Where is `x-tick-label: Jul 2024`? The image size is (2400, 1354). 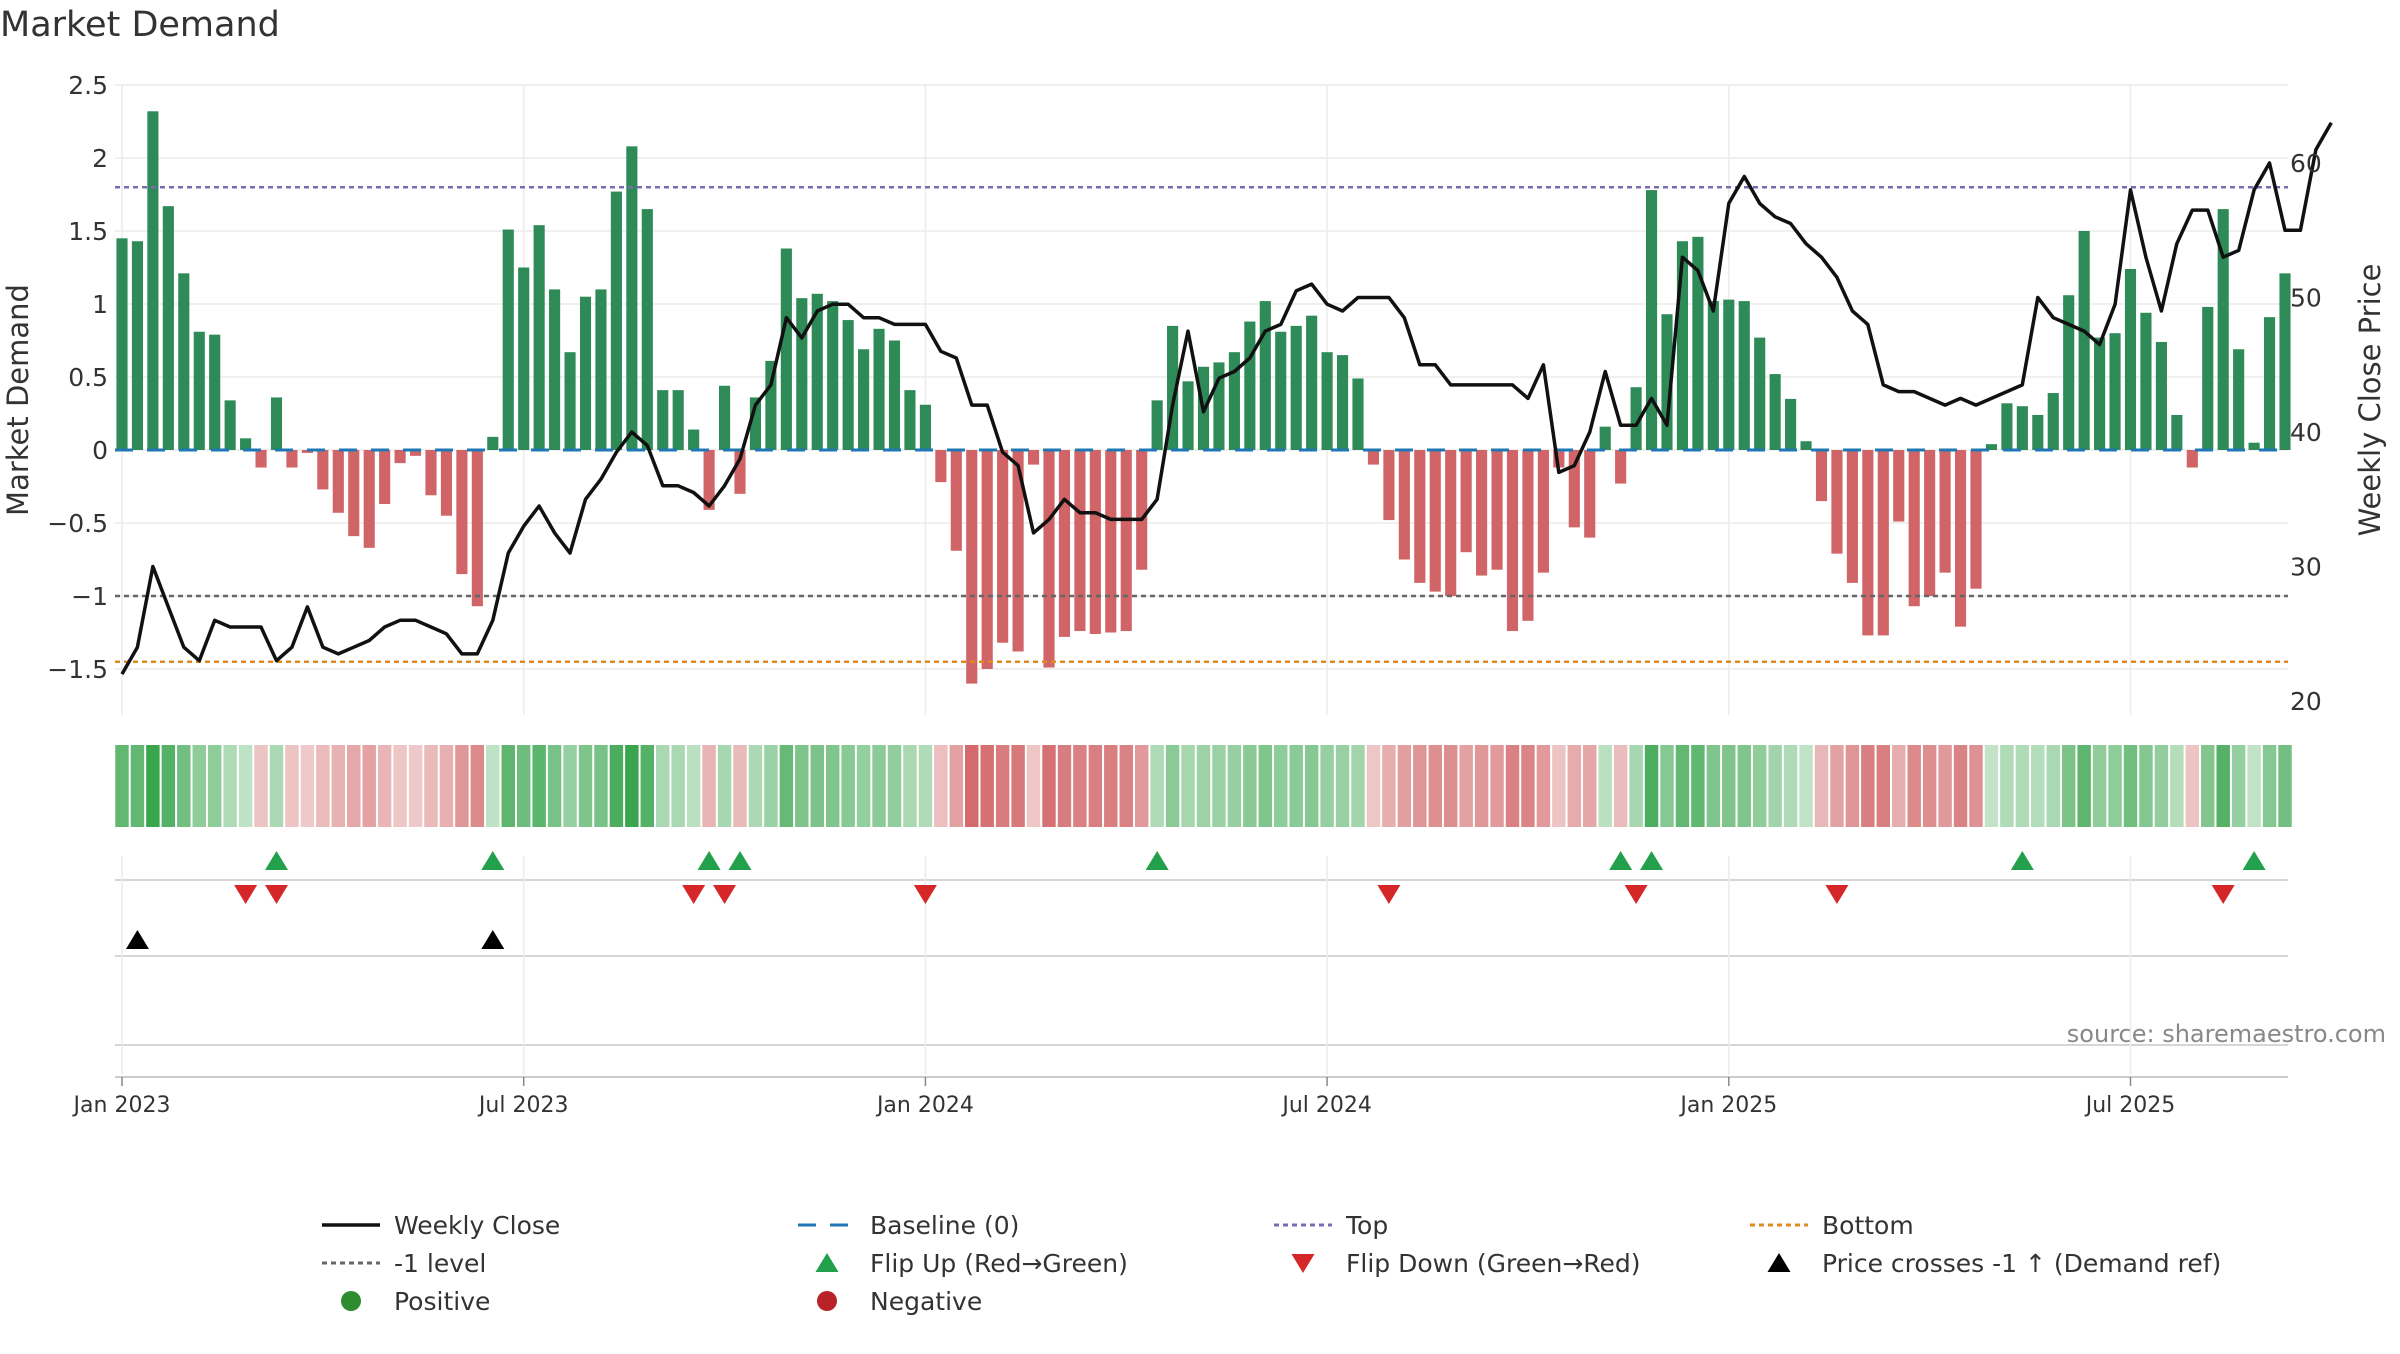
x-tick-label: Jul 2024 is located at coordinates (1326, 1105).